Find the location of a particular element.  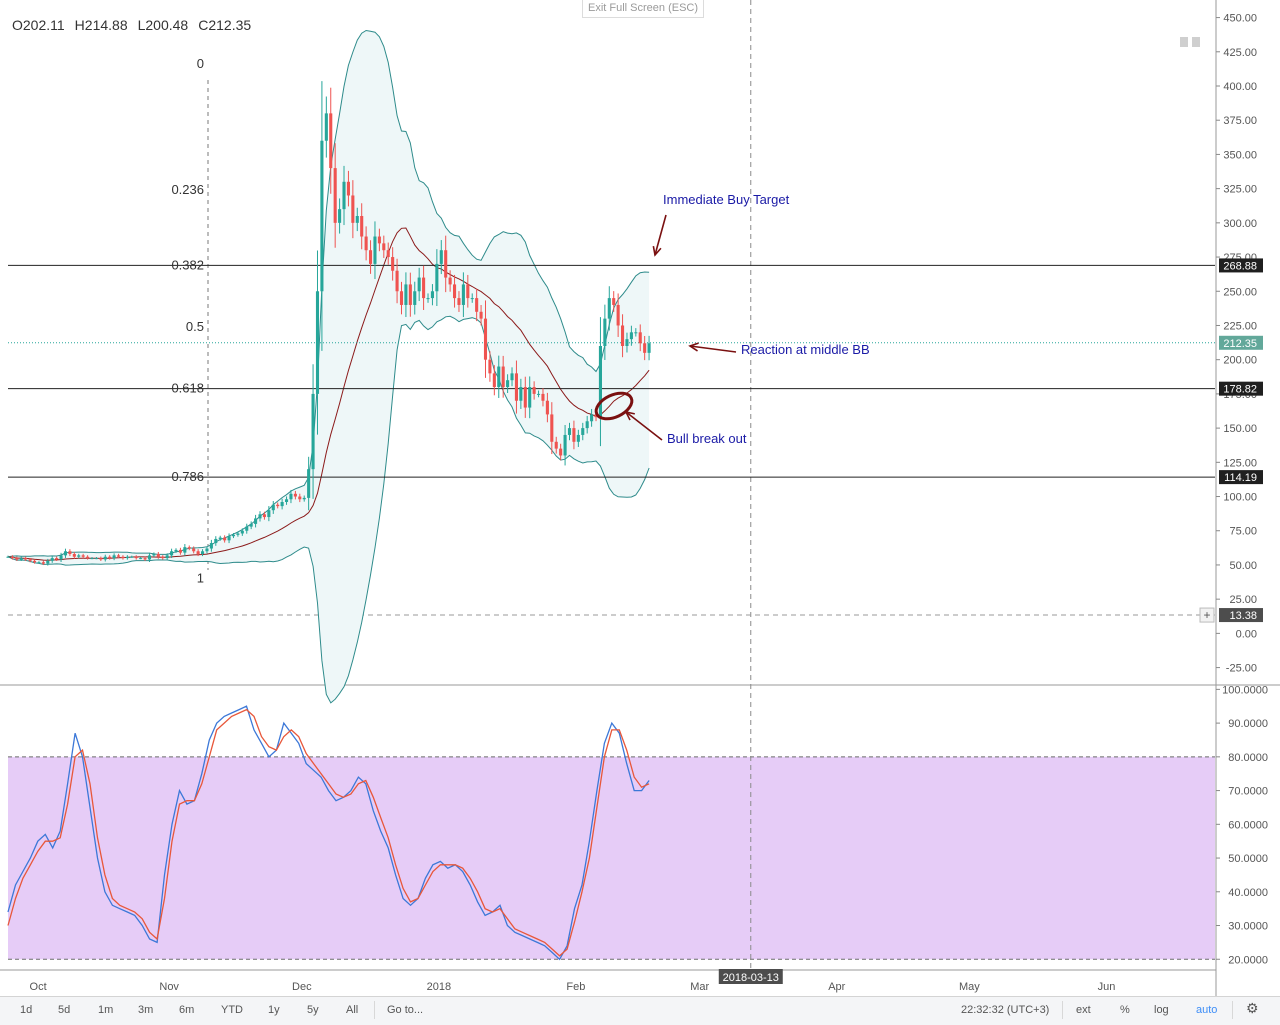

price-tick-label: 375.00 is located at coordinates (1240, 121).